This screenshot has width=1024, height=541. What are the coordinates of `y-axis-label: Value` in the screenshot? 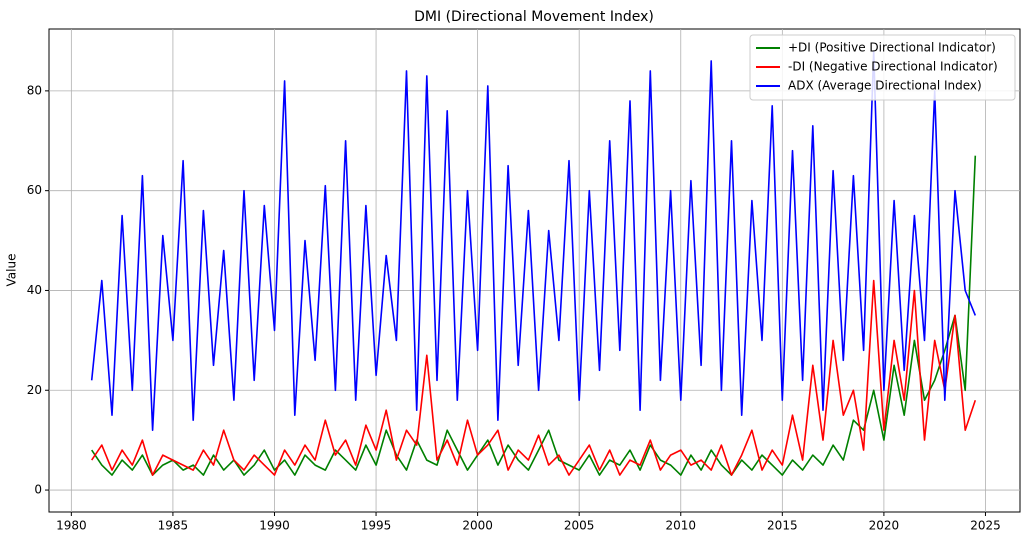 It's located at (12, 270).